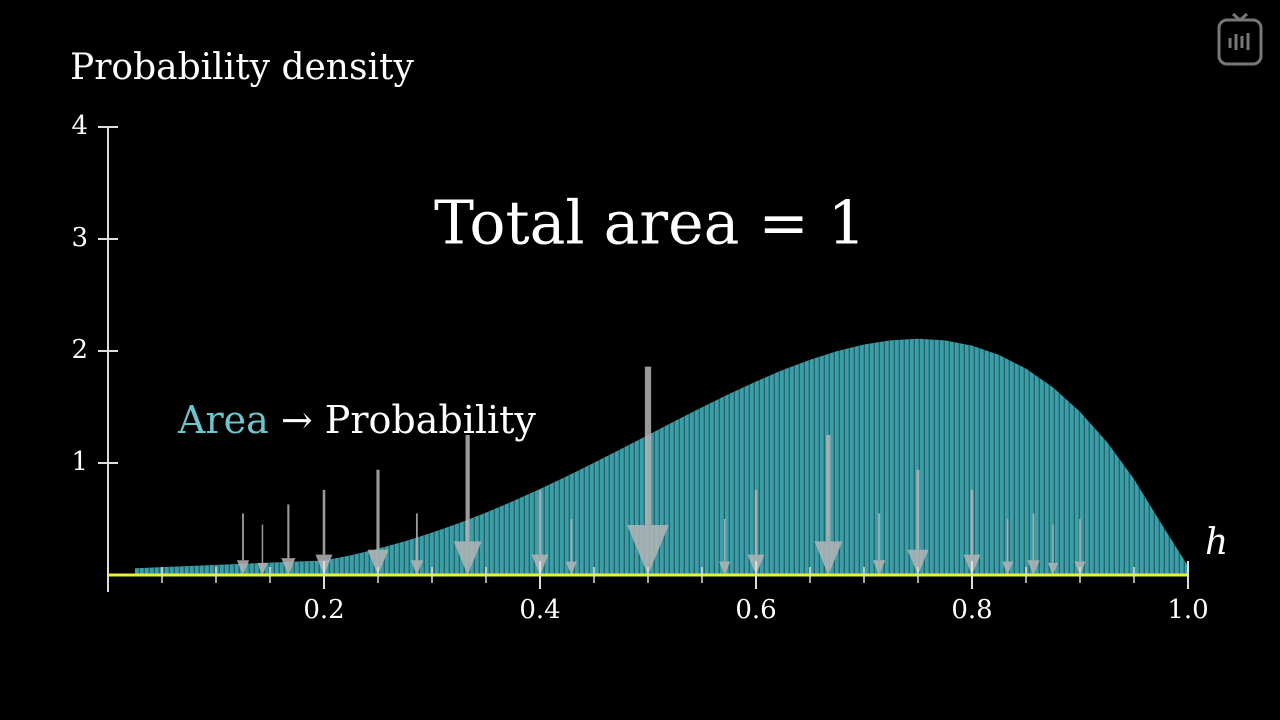  Describe the element at coordinates (650, 224) in the screenshot. I see `annotation: Total area = 1` at that location.